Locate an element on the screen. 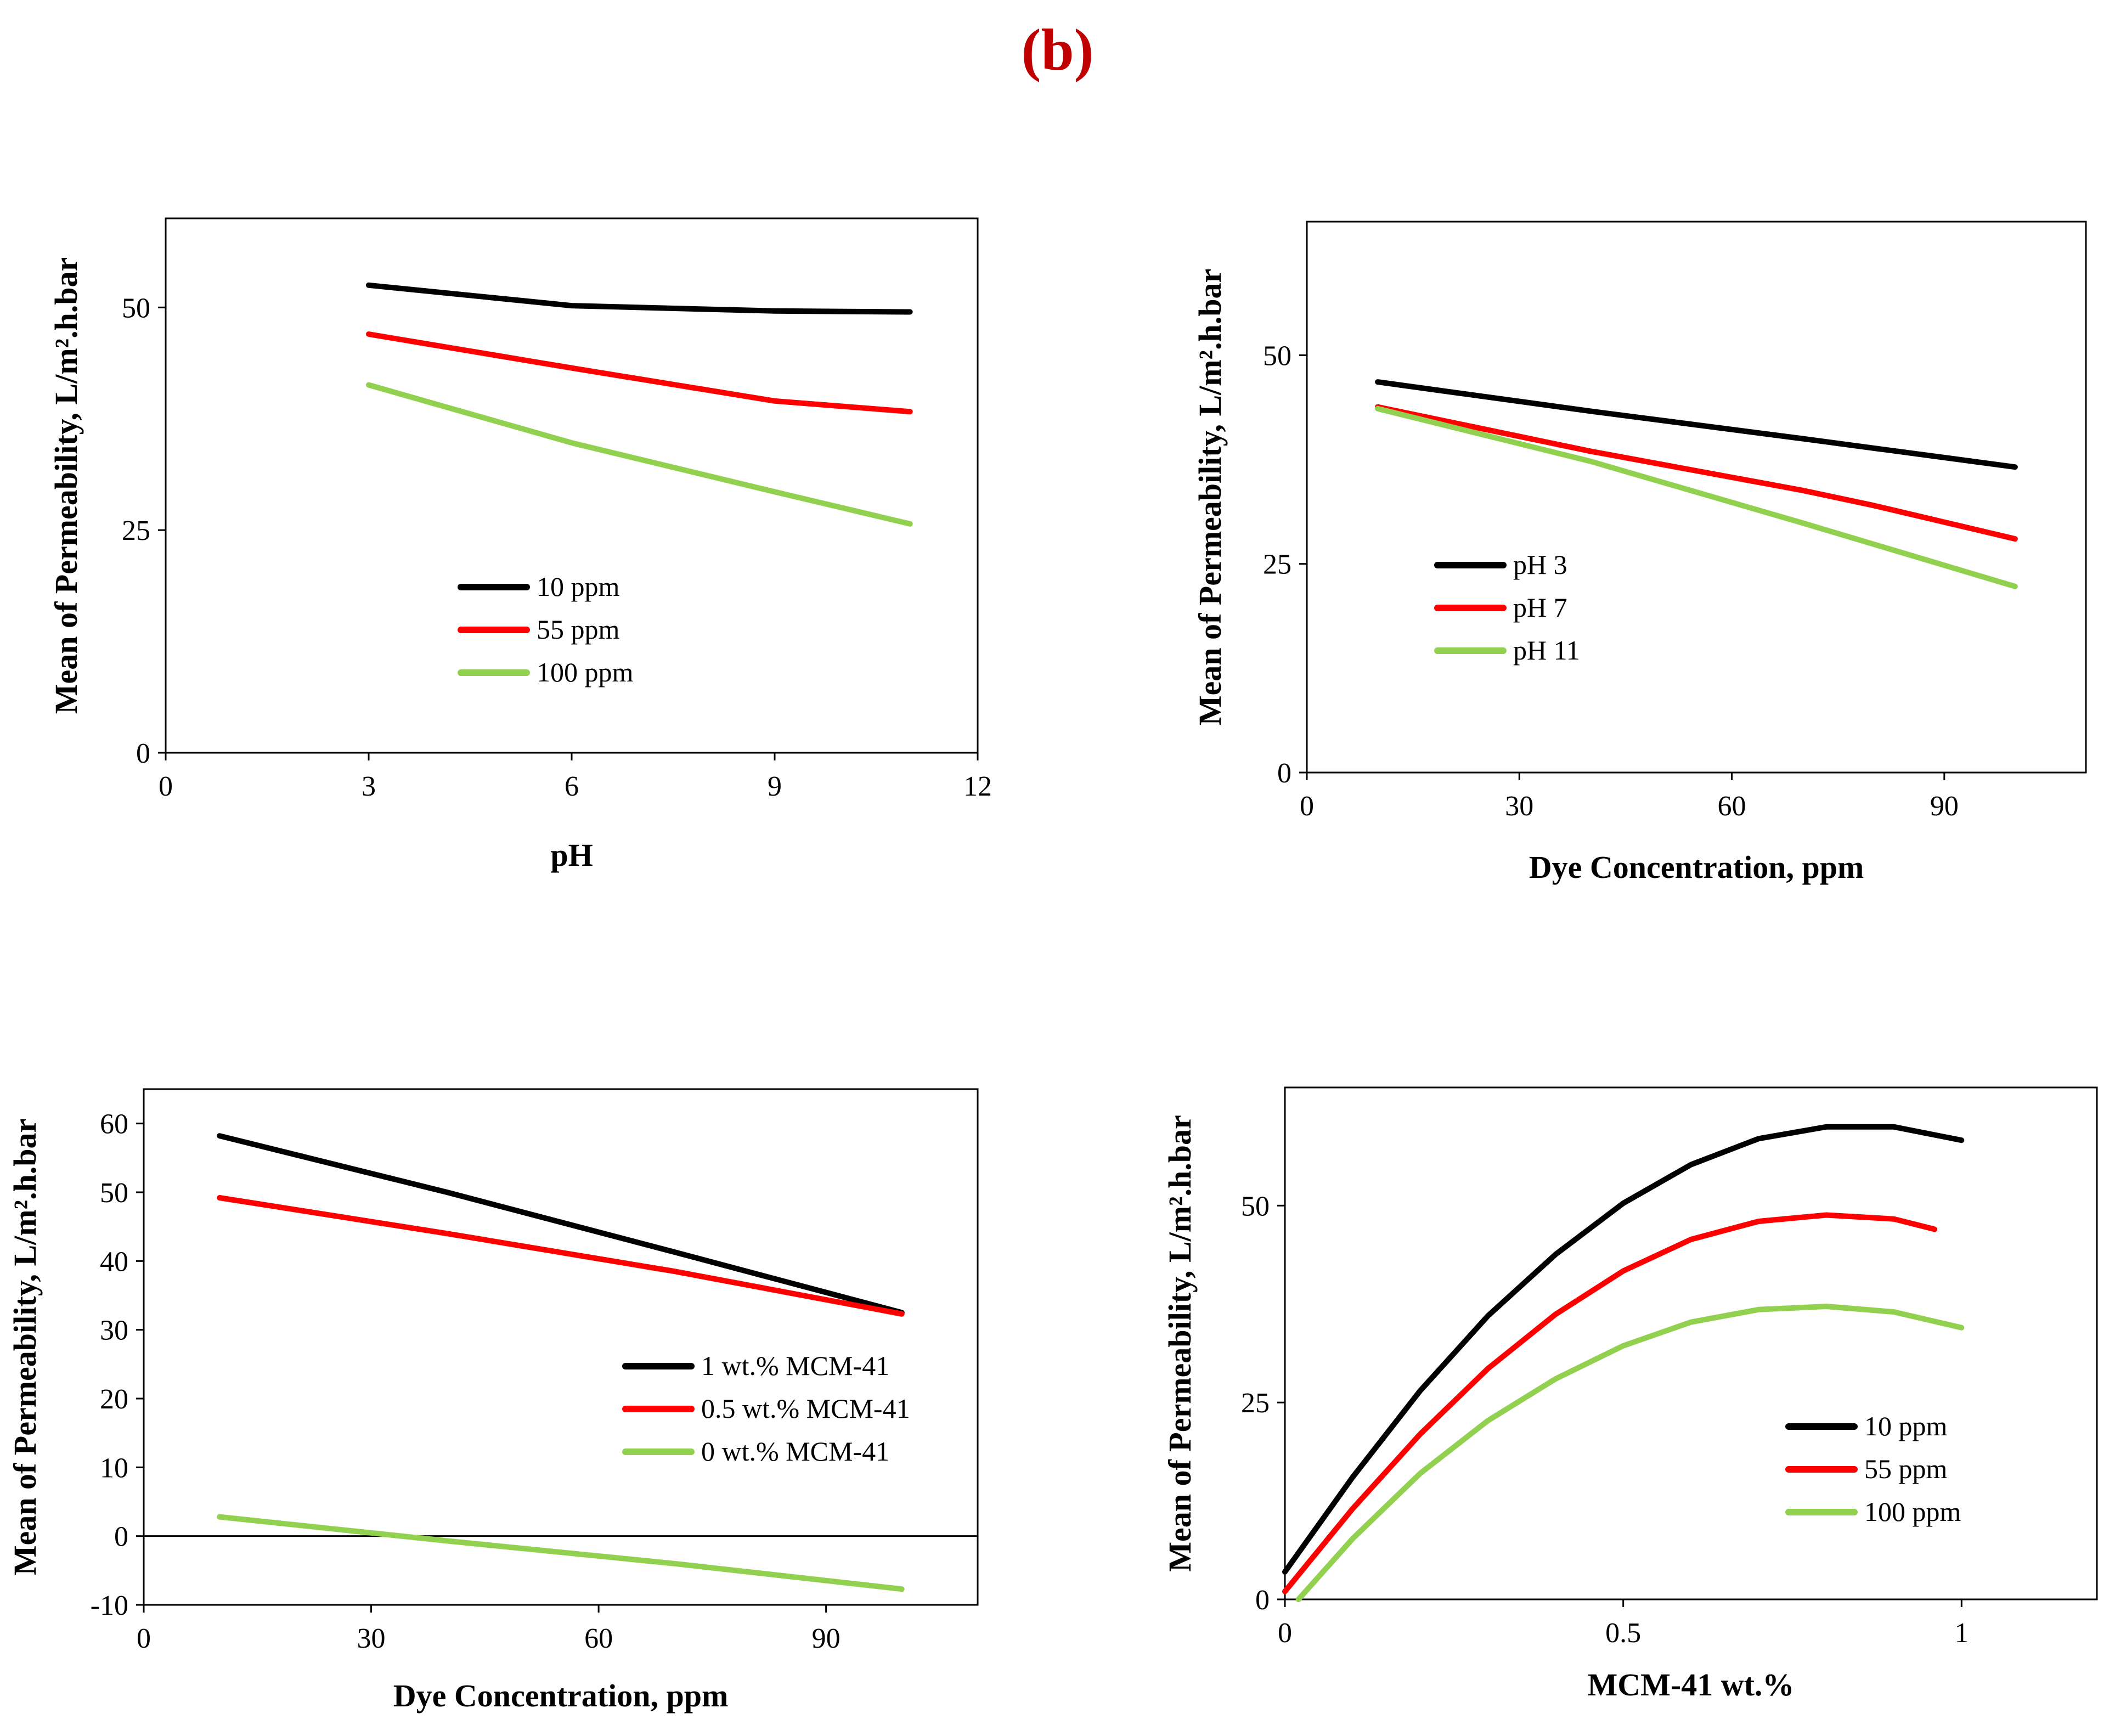 Image resolution: width=2115 pixels, height=1736 pixels. x-tick-label: 12 is located at coordinates (978, 786).